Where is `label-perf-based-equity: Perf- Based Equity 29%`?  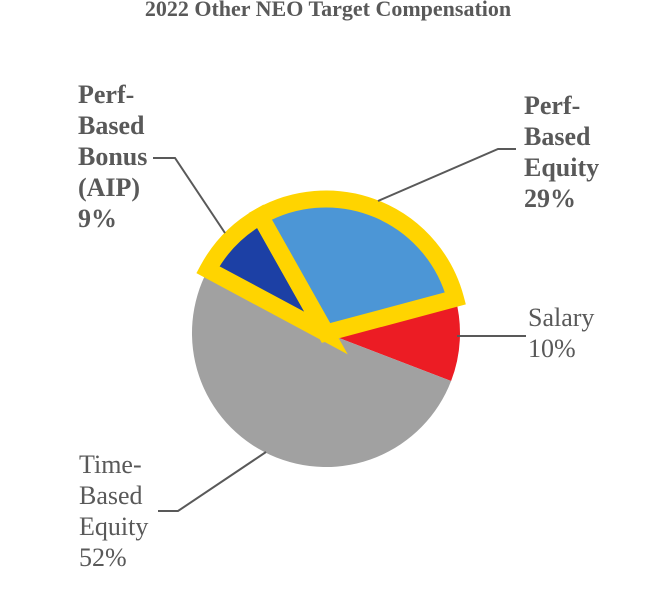 label-perf-based-equity: Perf- Based Equity 29% is located at coordinates (562, 152).